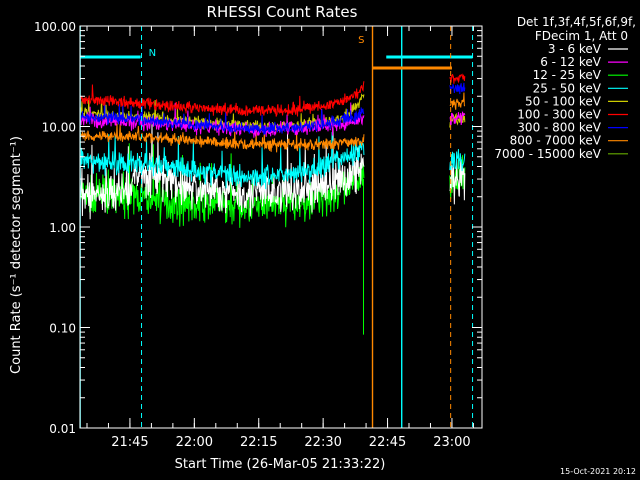 This screenshot has width=640, height=480. I want to click on y-axis-label: Count Rate (s⁻¹ detector segment⁻¹), so click(16, 255).